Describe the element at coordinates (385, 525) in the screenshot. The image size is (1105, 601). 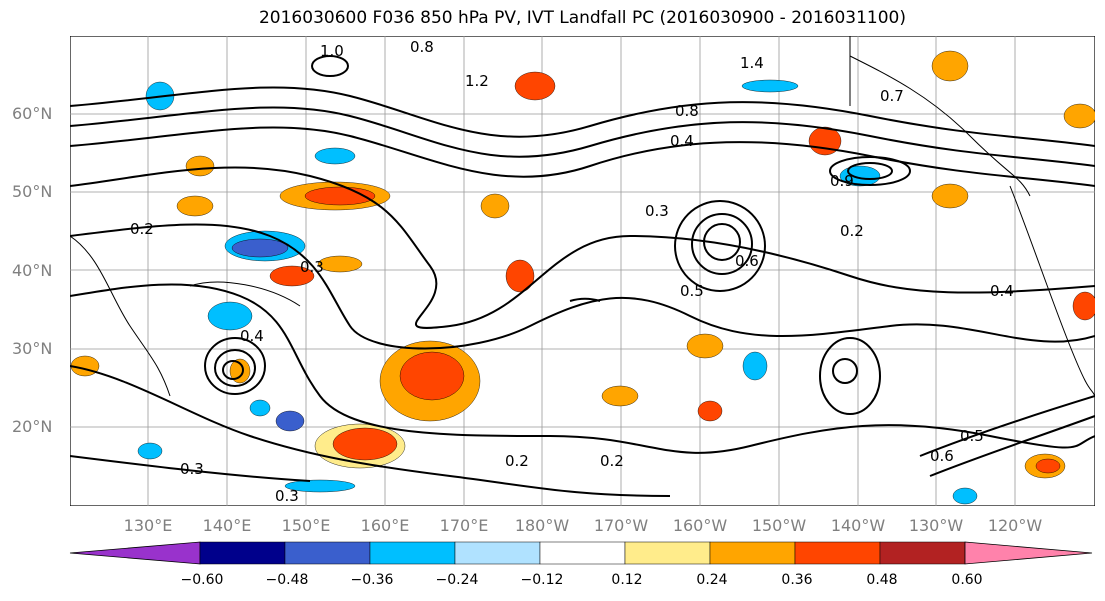
I see `lon-label: 160°E` at that location.